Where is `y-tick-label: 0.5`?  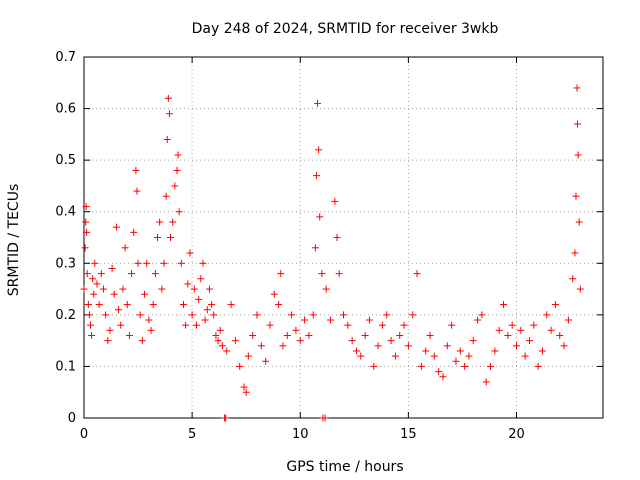
y-tick-label: 0.5 is located at coordinates (65, 160).